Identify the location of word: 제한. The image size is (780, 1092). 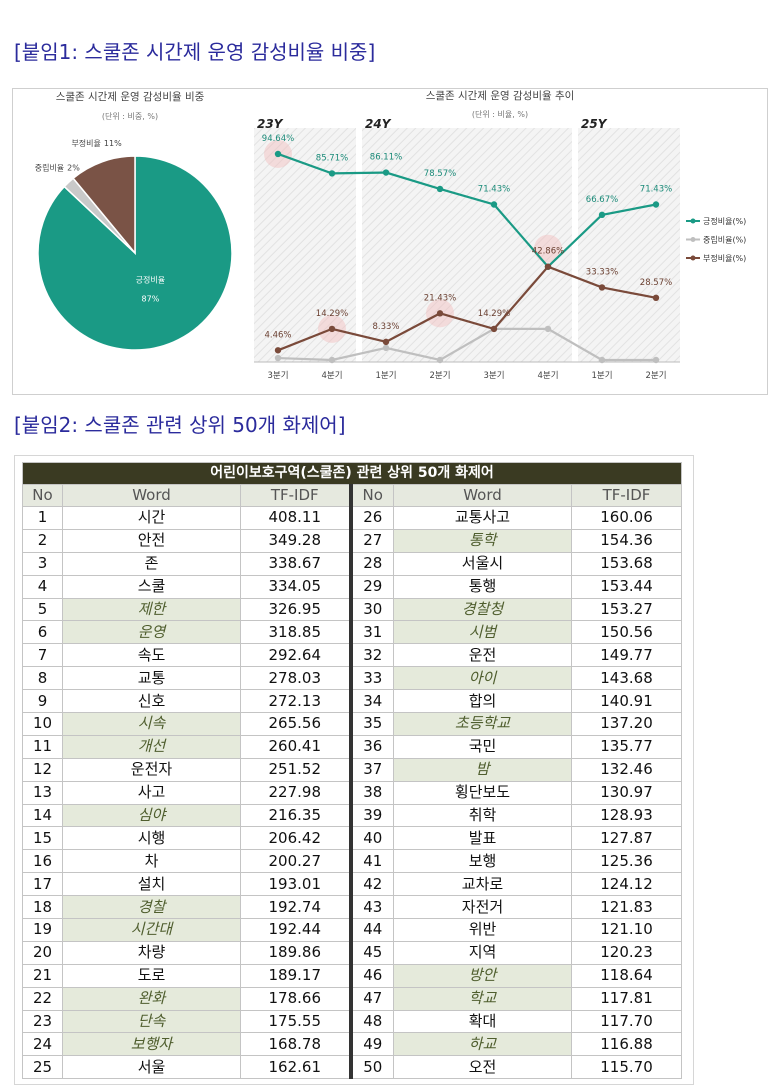
(151, 609).